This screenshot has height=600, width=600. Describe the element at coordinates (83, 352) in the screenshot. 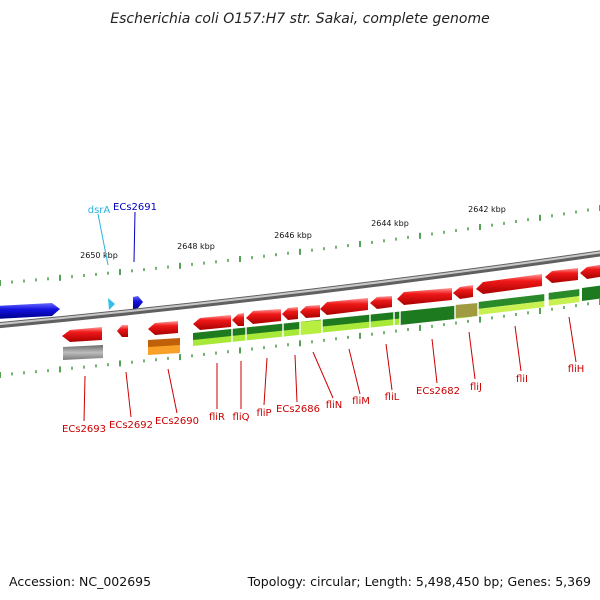

I see `gene-box-ECs2693` at that location.